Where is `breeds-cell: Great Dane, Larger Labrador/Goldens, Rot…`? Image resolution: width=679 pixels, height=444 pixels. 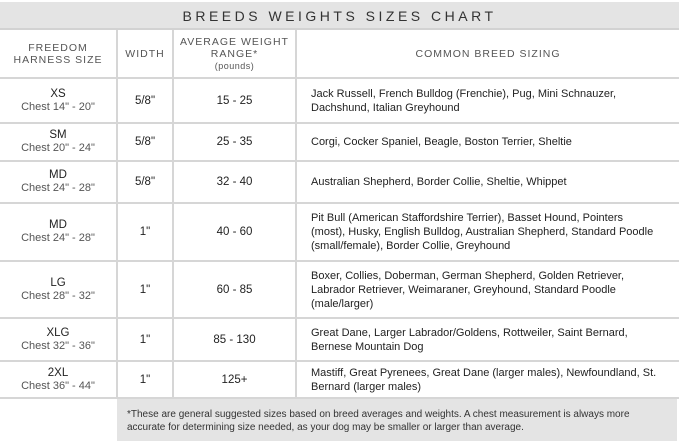 breeds-cell: Great Dane, Larger Labrador/Goldens, Rot… is located at coordinates (487, 340).